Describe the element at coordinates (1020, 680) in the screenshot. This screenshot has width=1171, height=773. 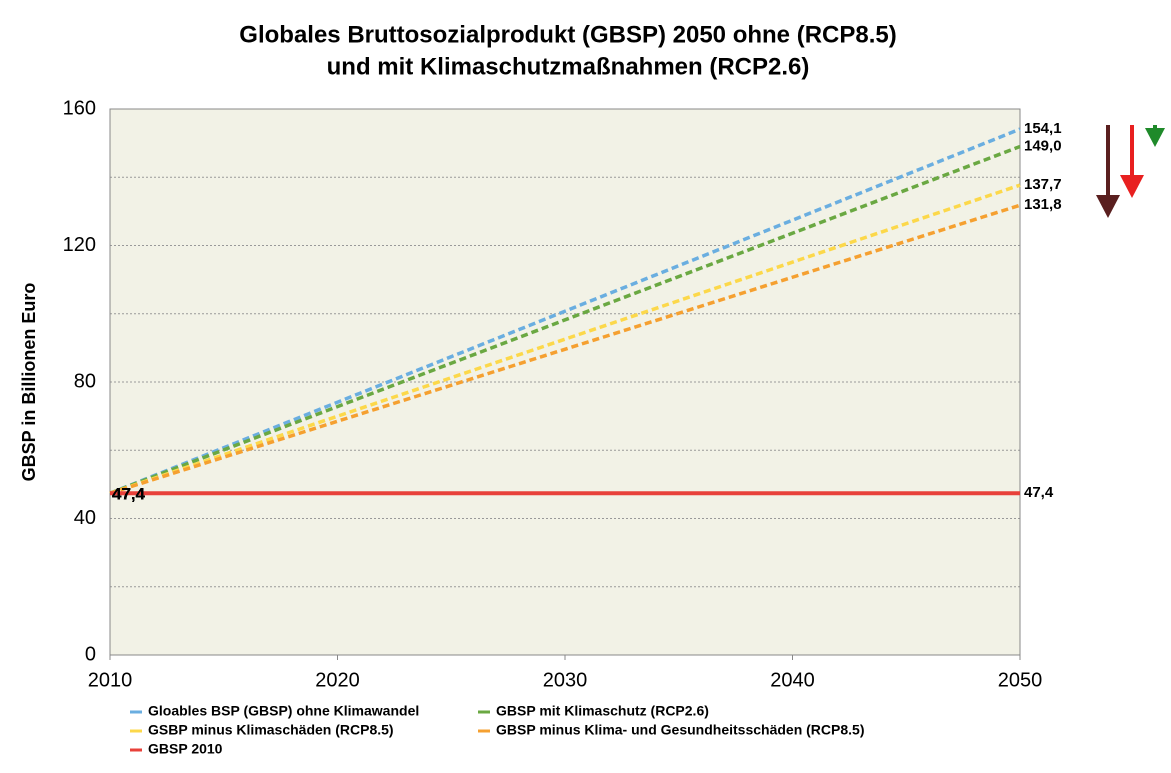
I see `x-tick-label: 2050` at that location.